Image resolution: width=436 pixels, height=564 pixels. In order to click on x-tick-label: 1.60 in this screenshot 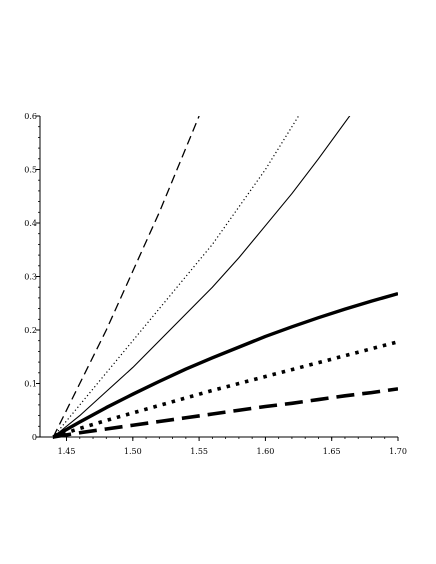, I will do `click(266, 451)`.